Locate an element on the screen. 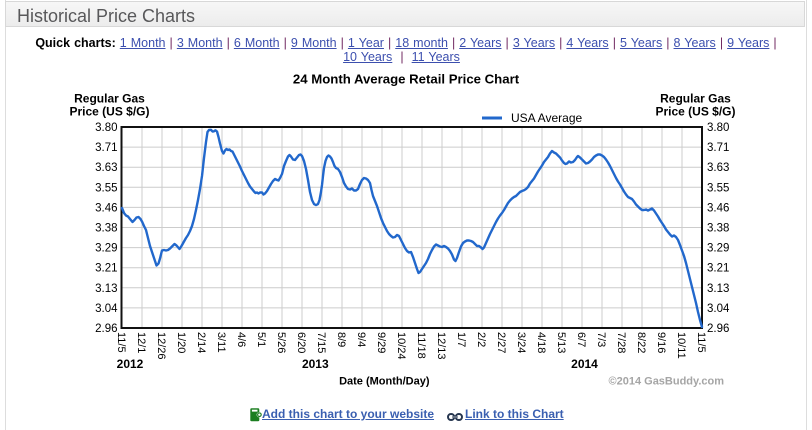 The width and height of the screenshot is (812, 430). svg-text: 2/14 is located at coordinates (201, 342).